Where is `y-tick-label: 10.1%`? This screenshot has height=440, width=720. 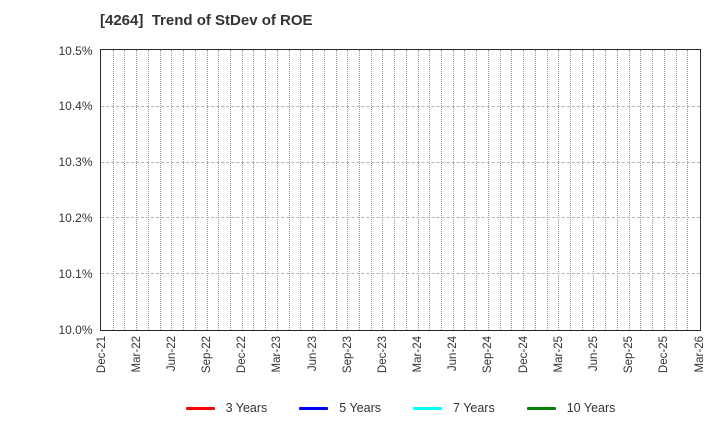 y-tick-label: 10.1% is located at coordinates (75, 273).